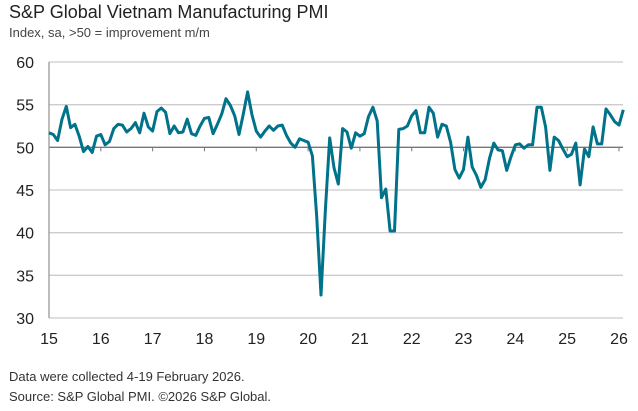 Image resolution: width=638 pixels, height=411 pixels. What do you see at coordinates (127, 376) in the screenshot?
I see `data-collection-note: Data were collected 4-19 February 2026.` at bounding box center [127, 376].